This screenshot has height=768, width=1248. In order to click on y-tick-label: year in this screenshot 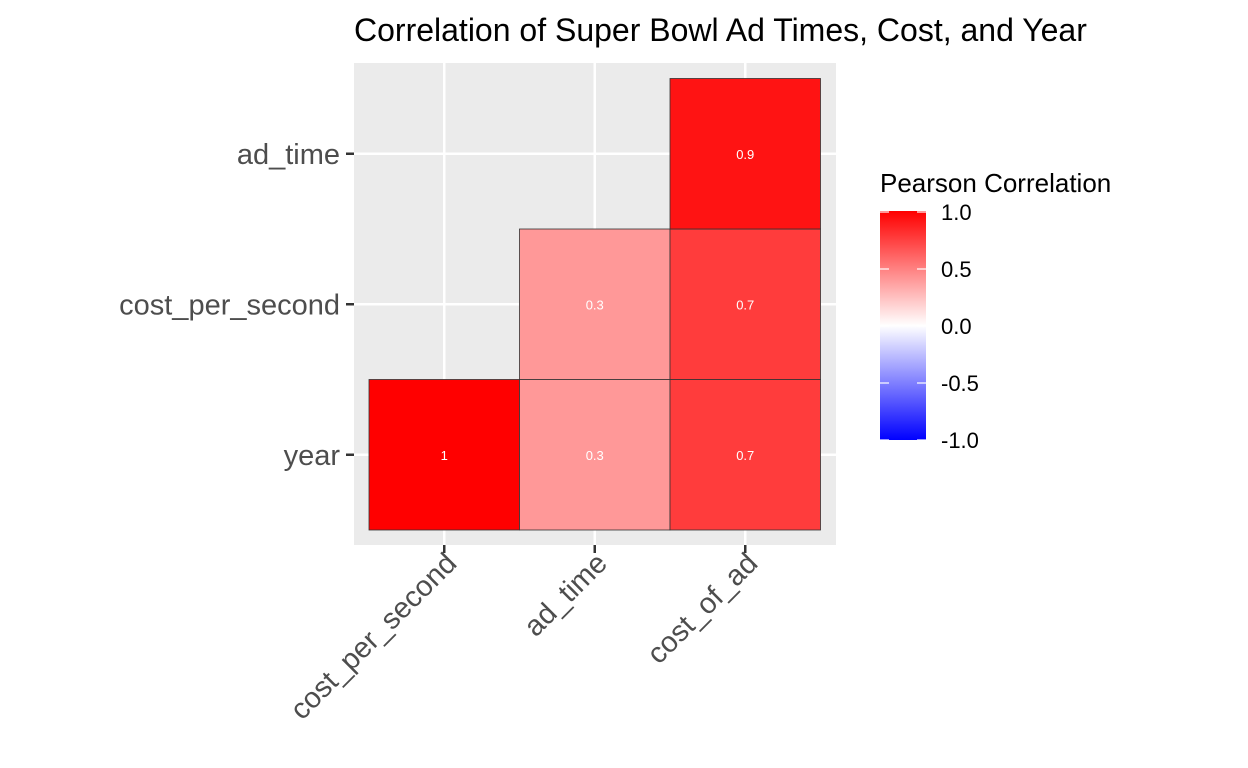, I will do `click(312, 456)`.